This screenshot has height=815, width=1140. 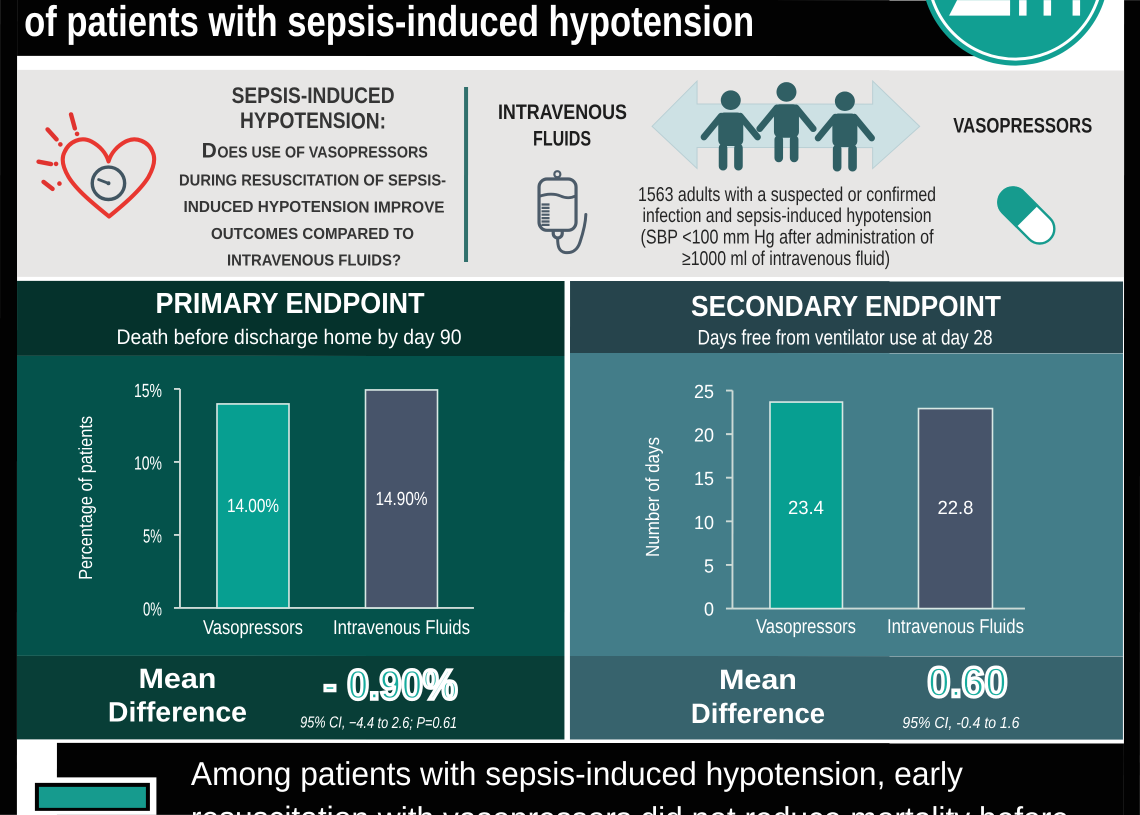 What do you see at coordinates (148, 391) in the screenshot?
I see `svg-text: 15%` at bounding box center [148, 391].